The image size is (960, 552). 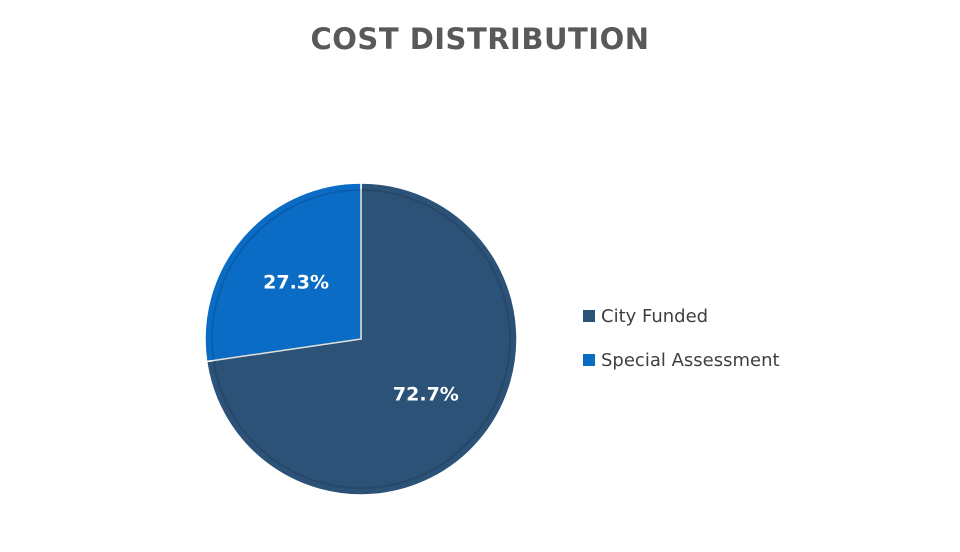 What do you see at coordinates (426, 395) in the screenshot?
I see `slice-label-city-funded: 72.7%` at bounding box center [426, 395].